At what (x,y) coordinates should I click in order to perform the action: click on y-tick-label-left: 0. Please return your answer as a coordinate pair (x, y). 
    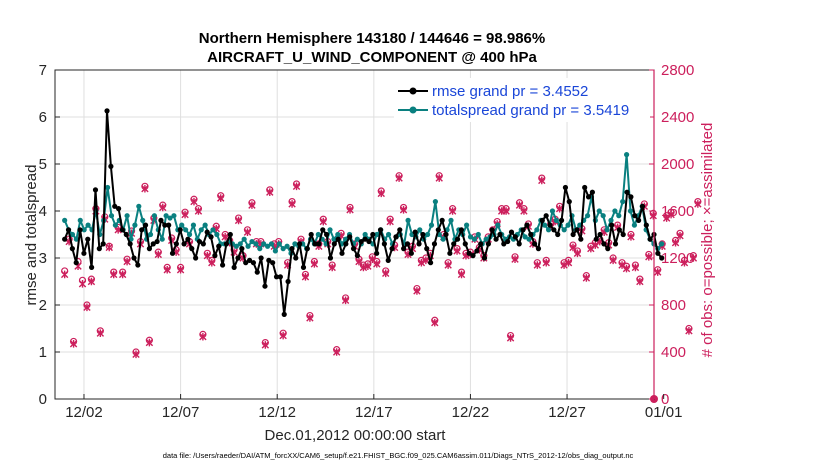
    Looking at the image, I should click on (43, 399).